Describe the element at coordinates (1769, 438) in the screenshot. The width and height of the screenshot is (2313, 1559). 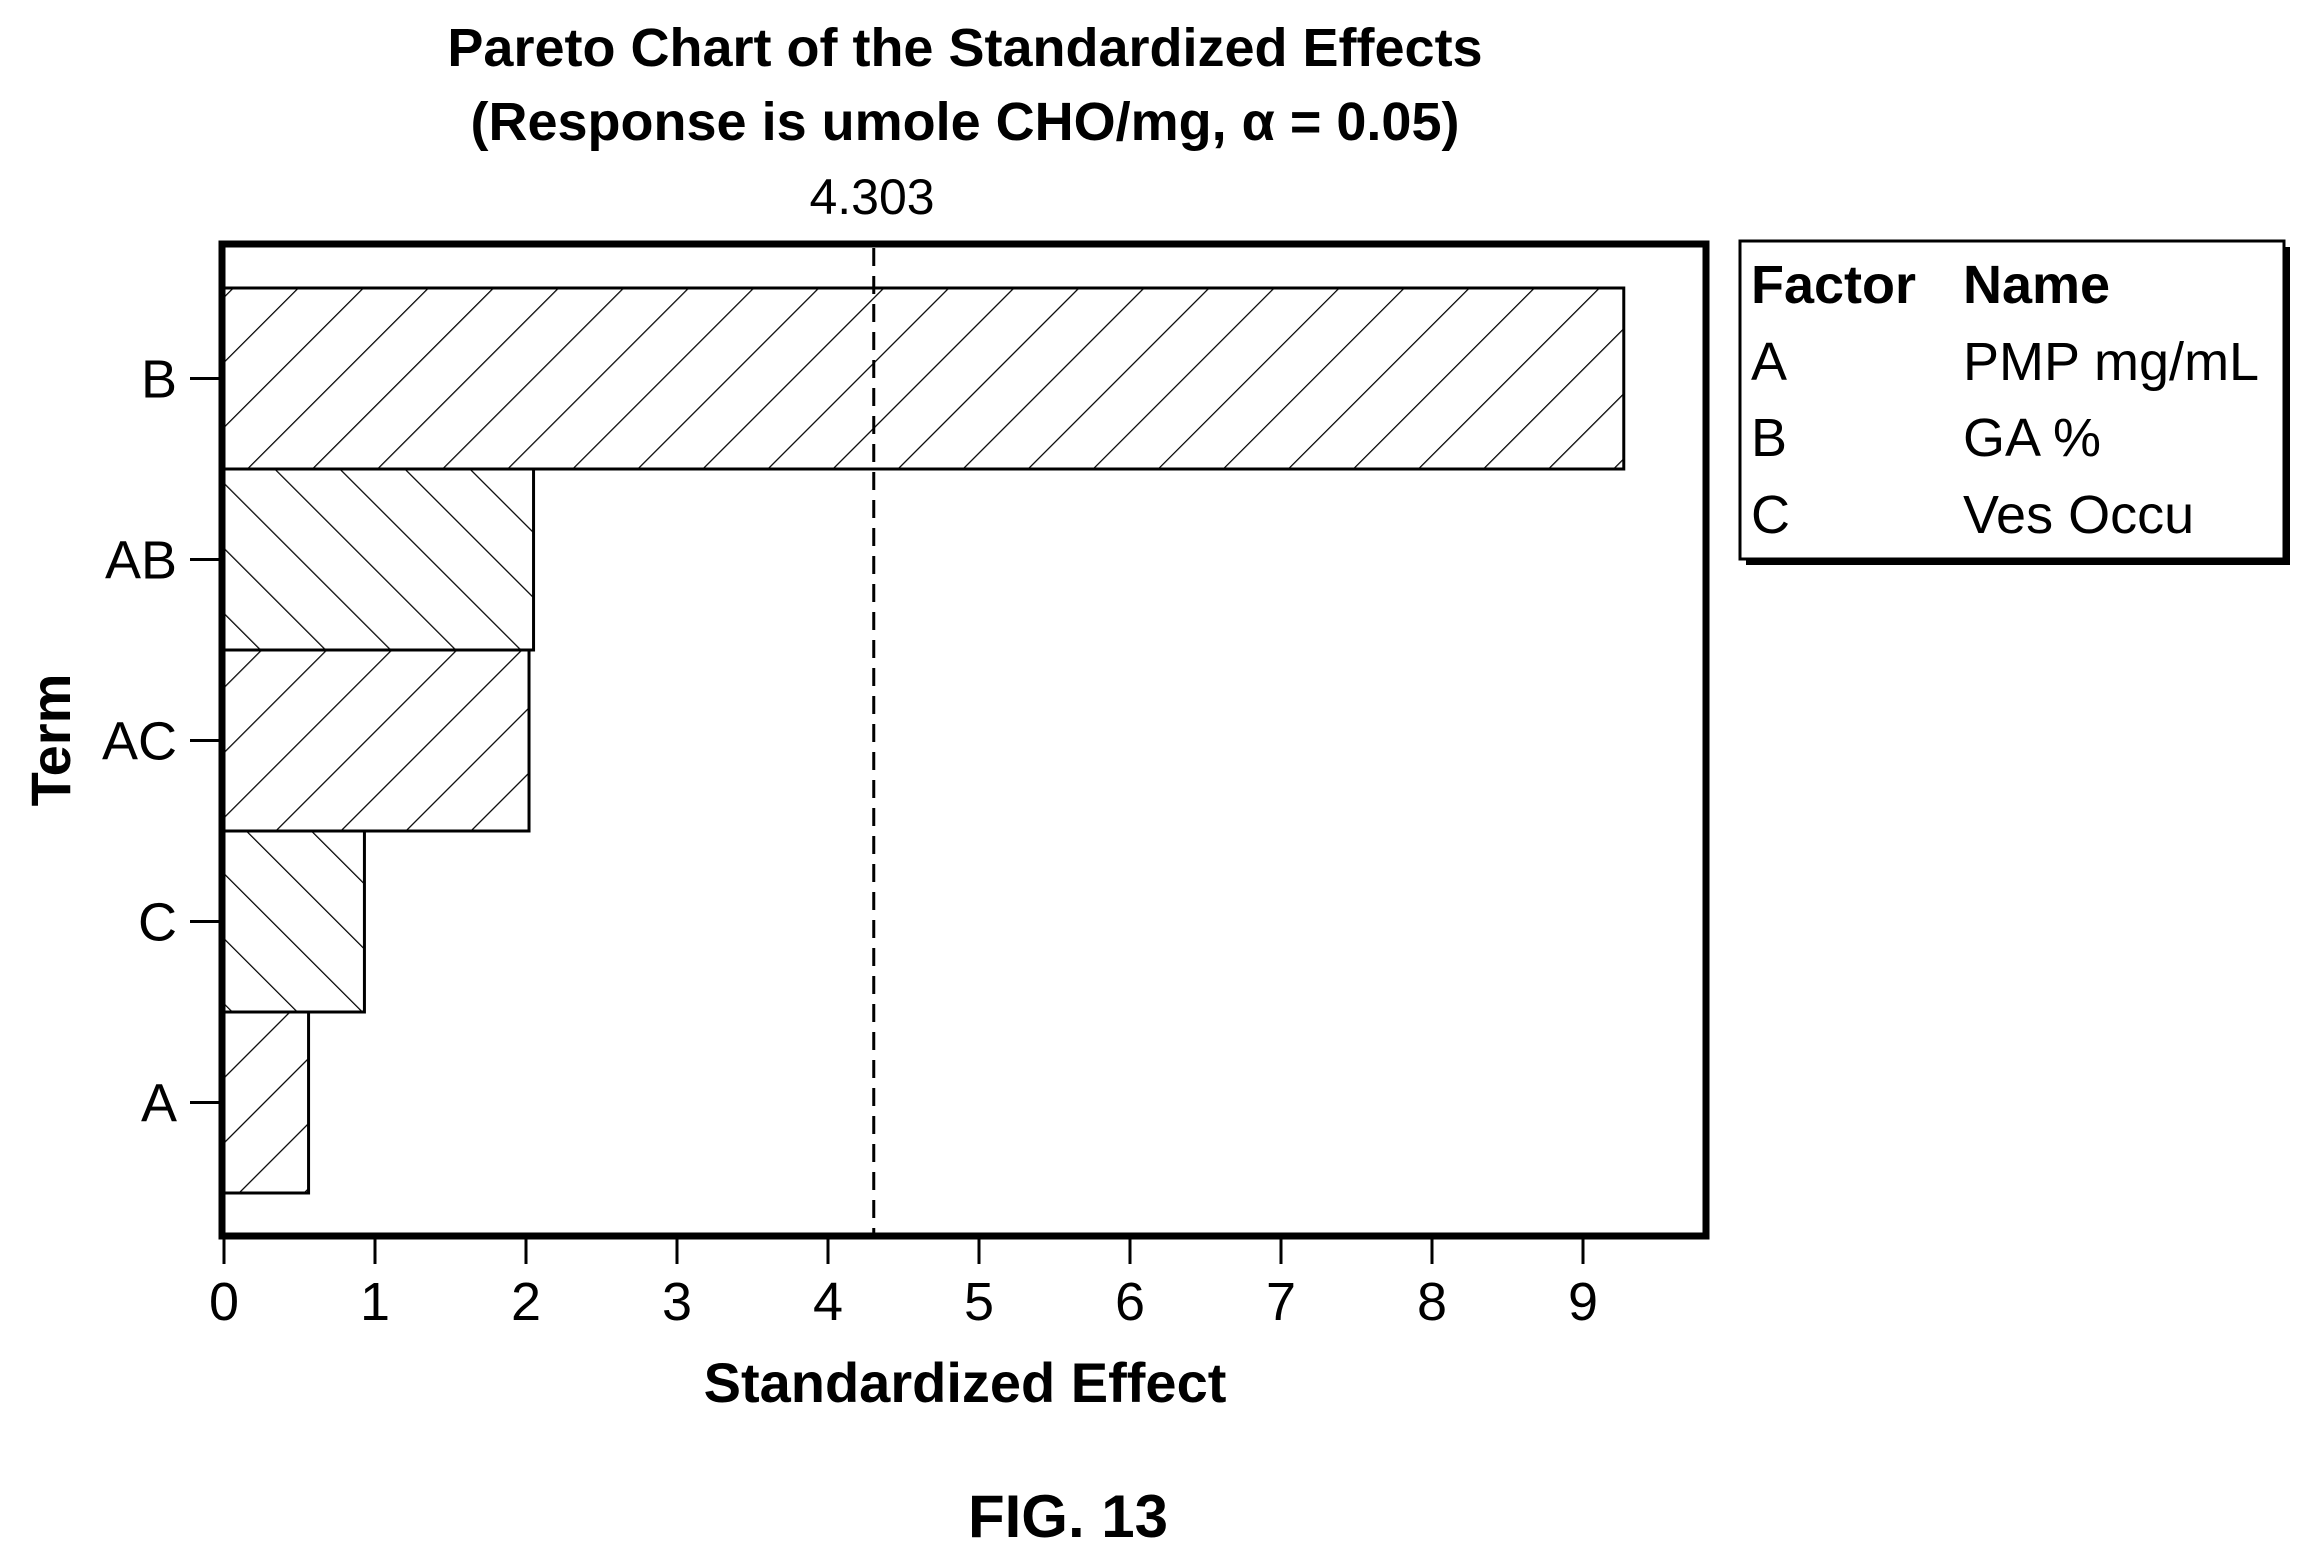
I see `legend-factor-b: B` at that location.